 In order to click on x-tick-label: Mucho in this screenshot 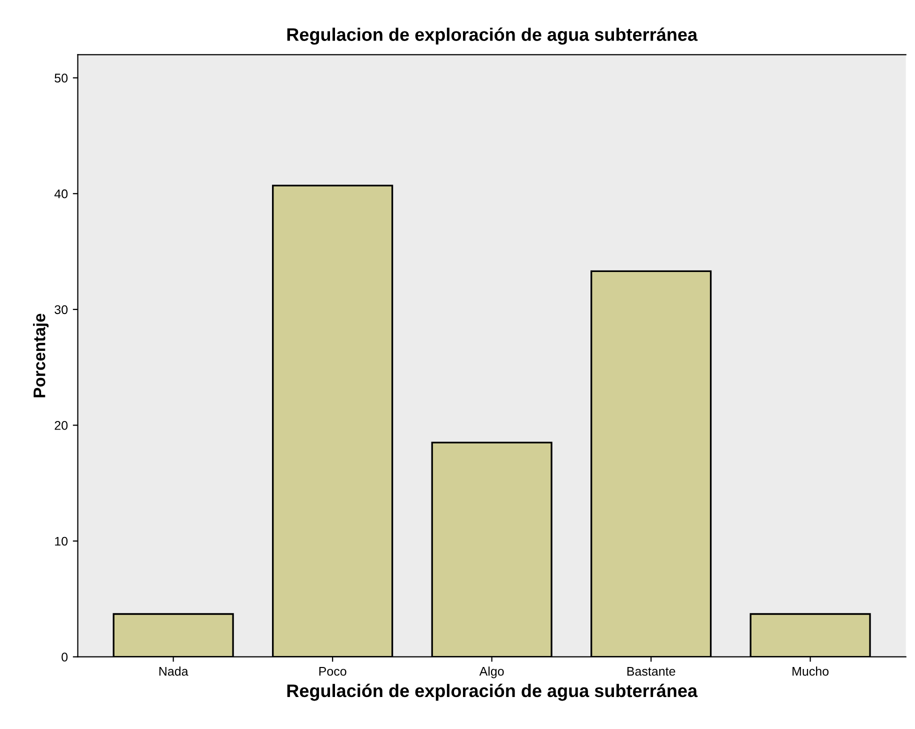, I will do `click(810, 671)`.